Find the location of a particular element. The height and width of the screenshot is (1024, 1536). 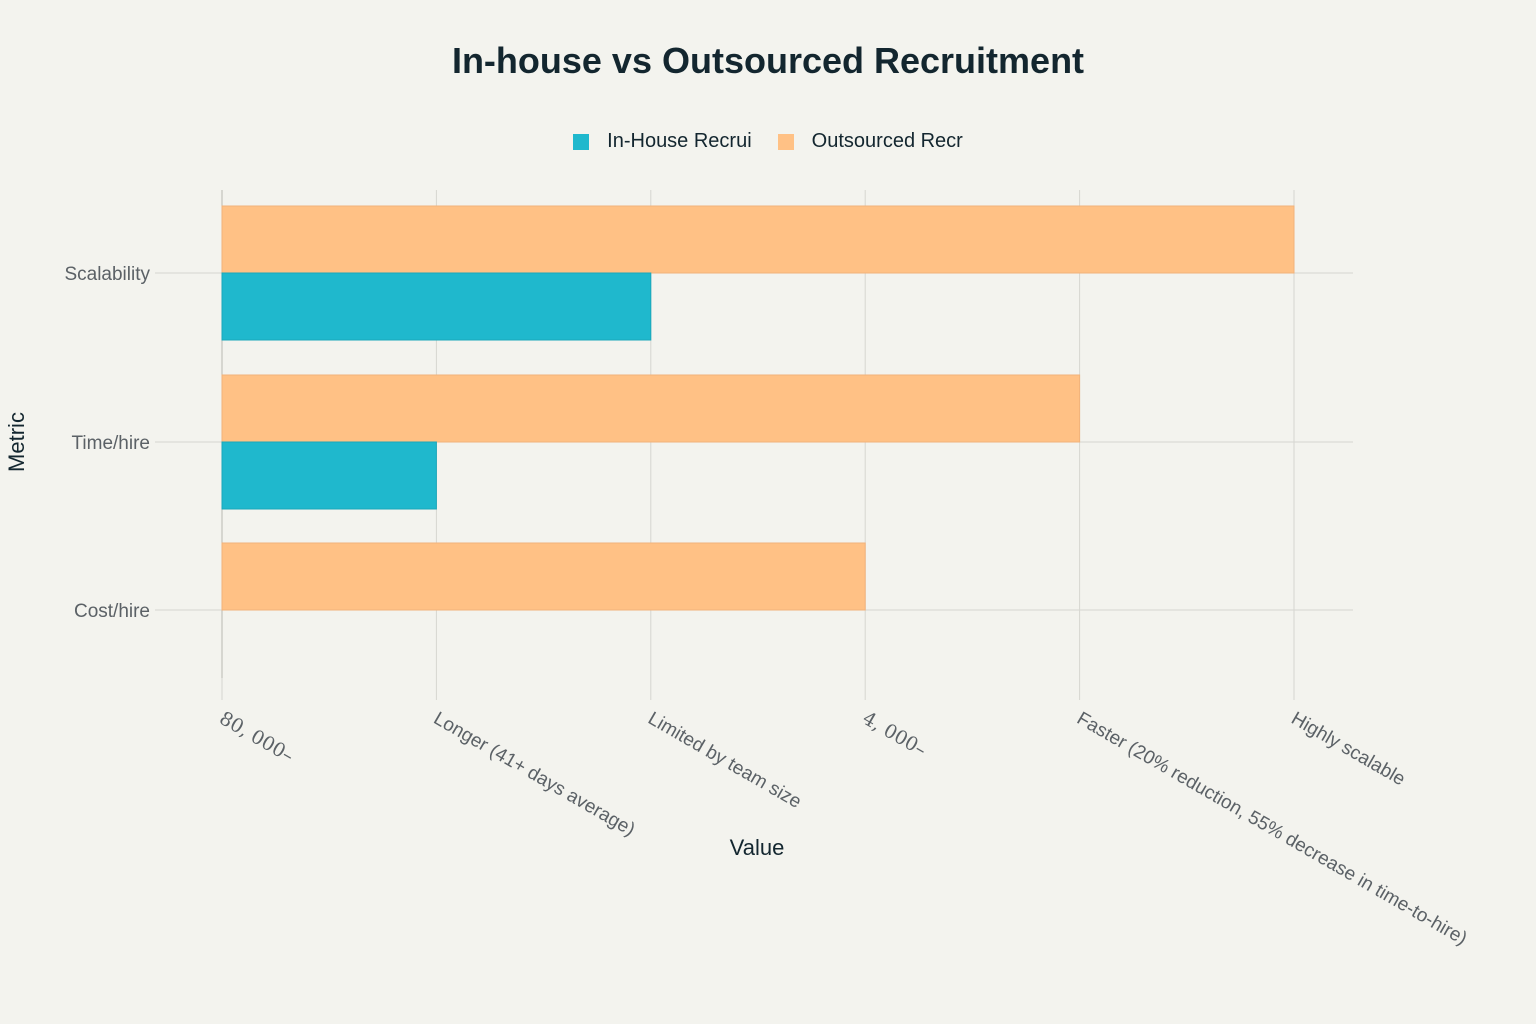

x-axis-title: Value is located at coordinates (757, 847).